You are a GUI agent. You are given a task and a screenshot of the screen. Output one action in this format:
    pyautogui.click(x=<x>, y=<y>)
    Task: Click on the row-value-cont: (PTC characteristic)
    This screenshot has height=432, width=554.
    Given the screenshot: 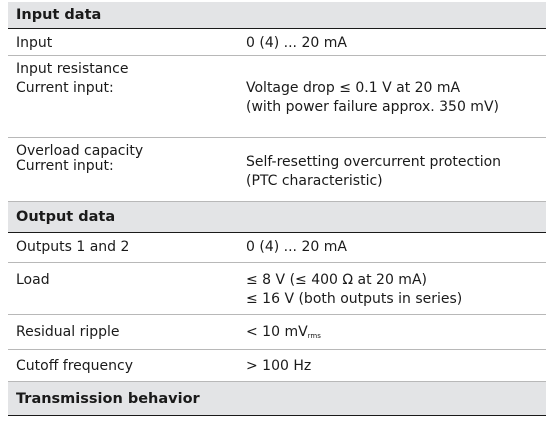 What is the action you would take?
    pyautogui.click(x=314, y=181)
    